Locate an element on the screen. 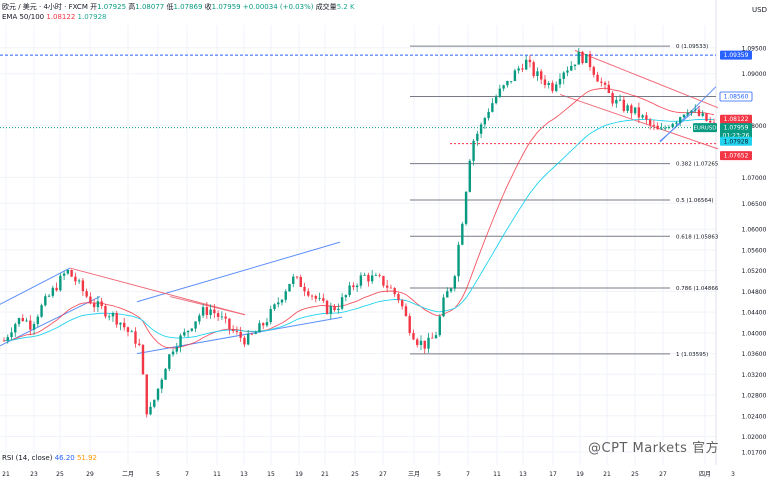  open-label: 开 is located at coordinates (94, 7).